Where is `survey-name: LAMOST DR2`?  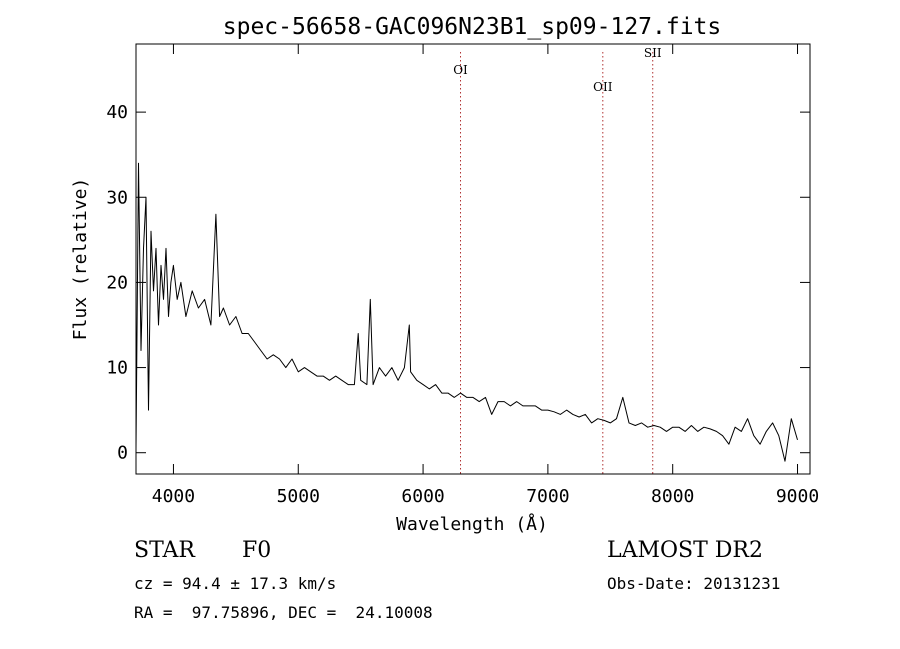 survey-name: LAMOST DR2 is located at coordinates (685, 550).